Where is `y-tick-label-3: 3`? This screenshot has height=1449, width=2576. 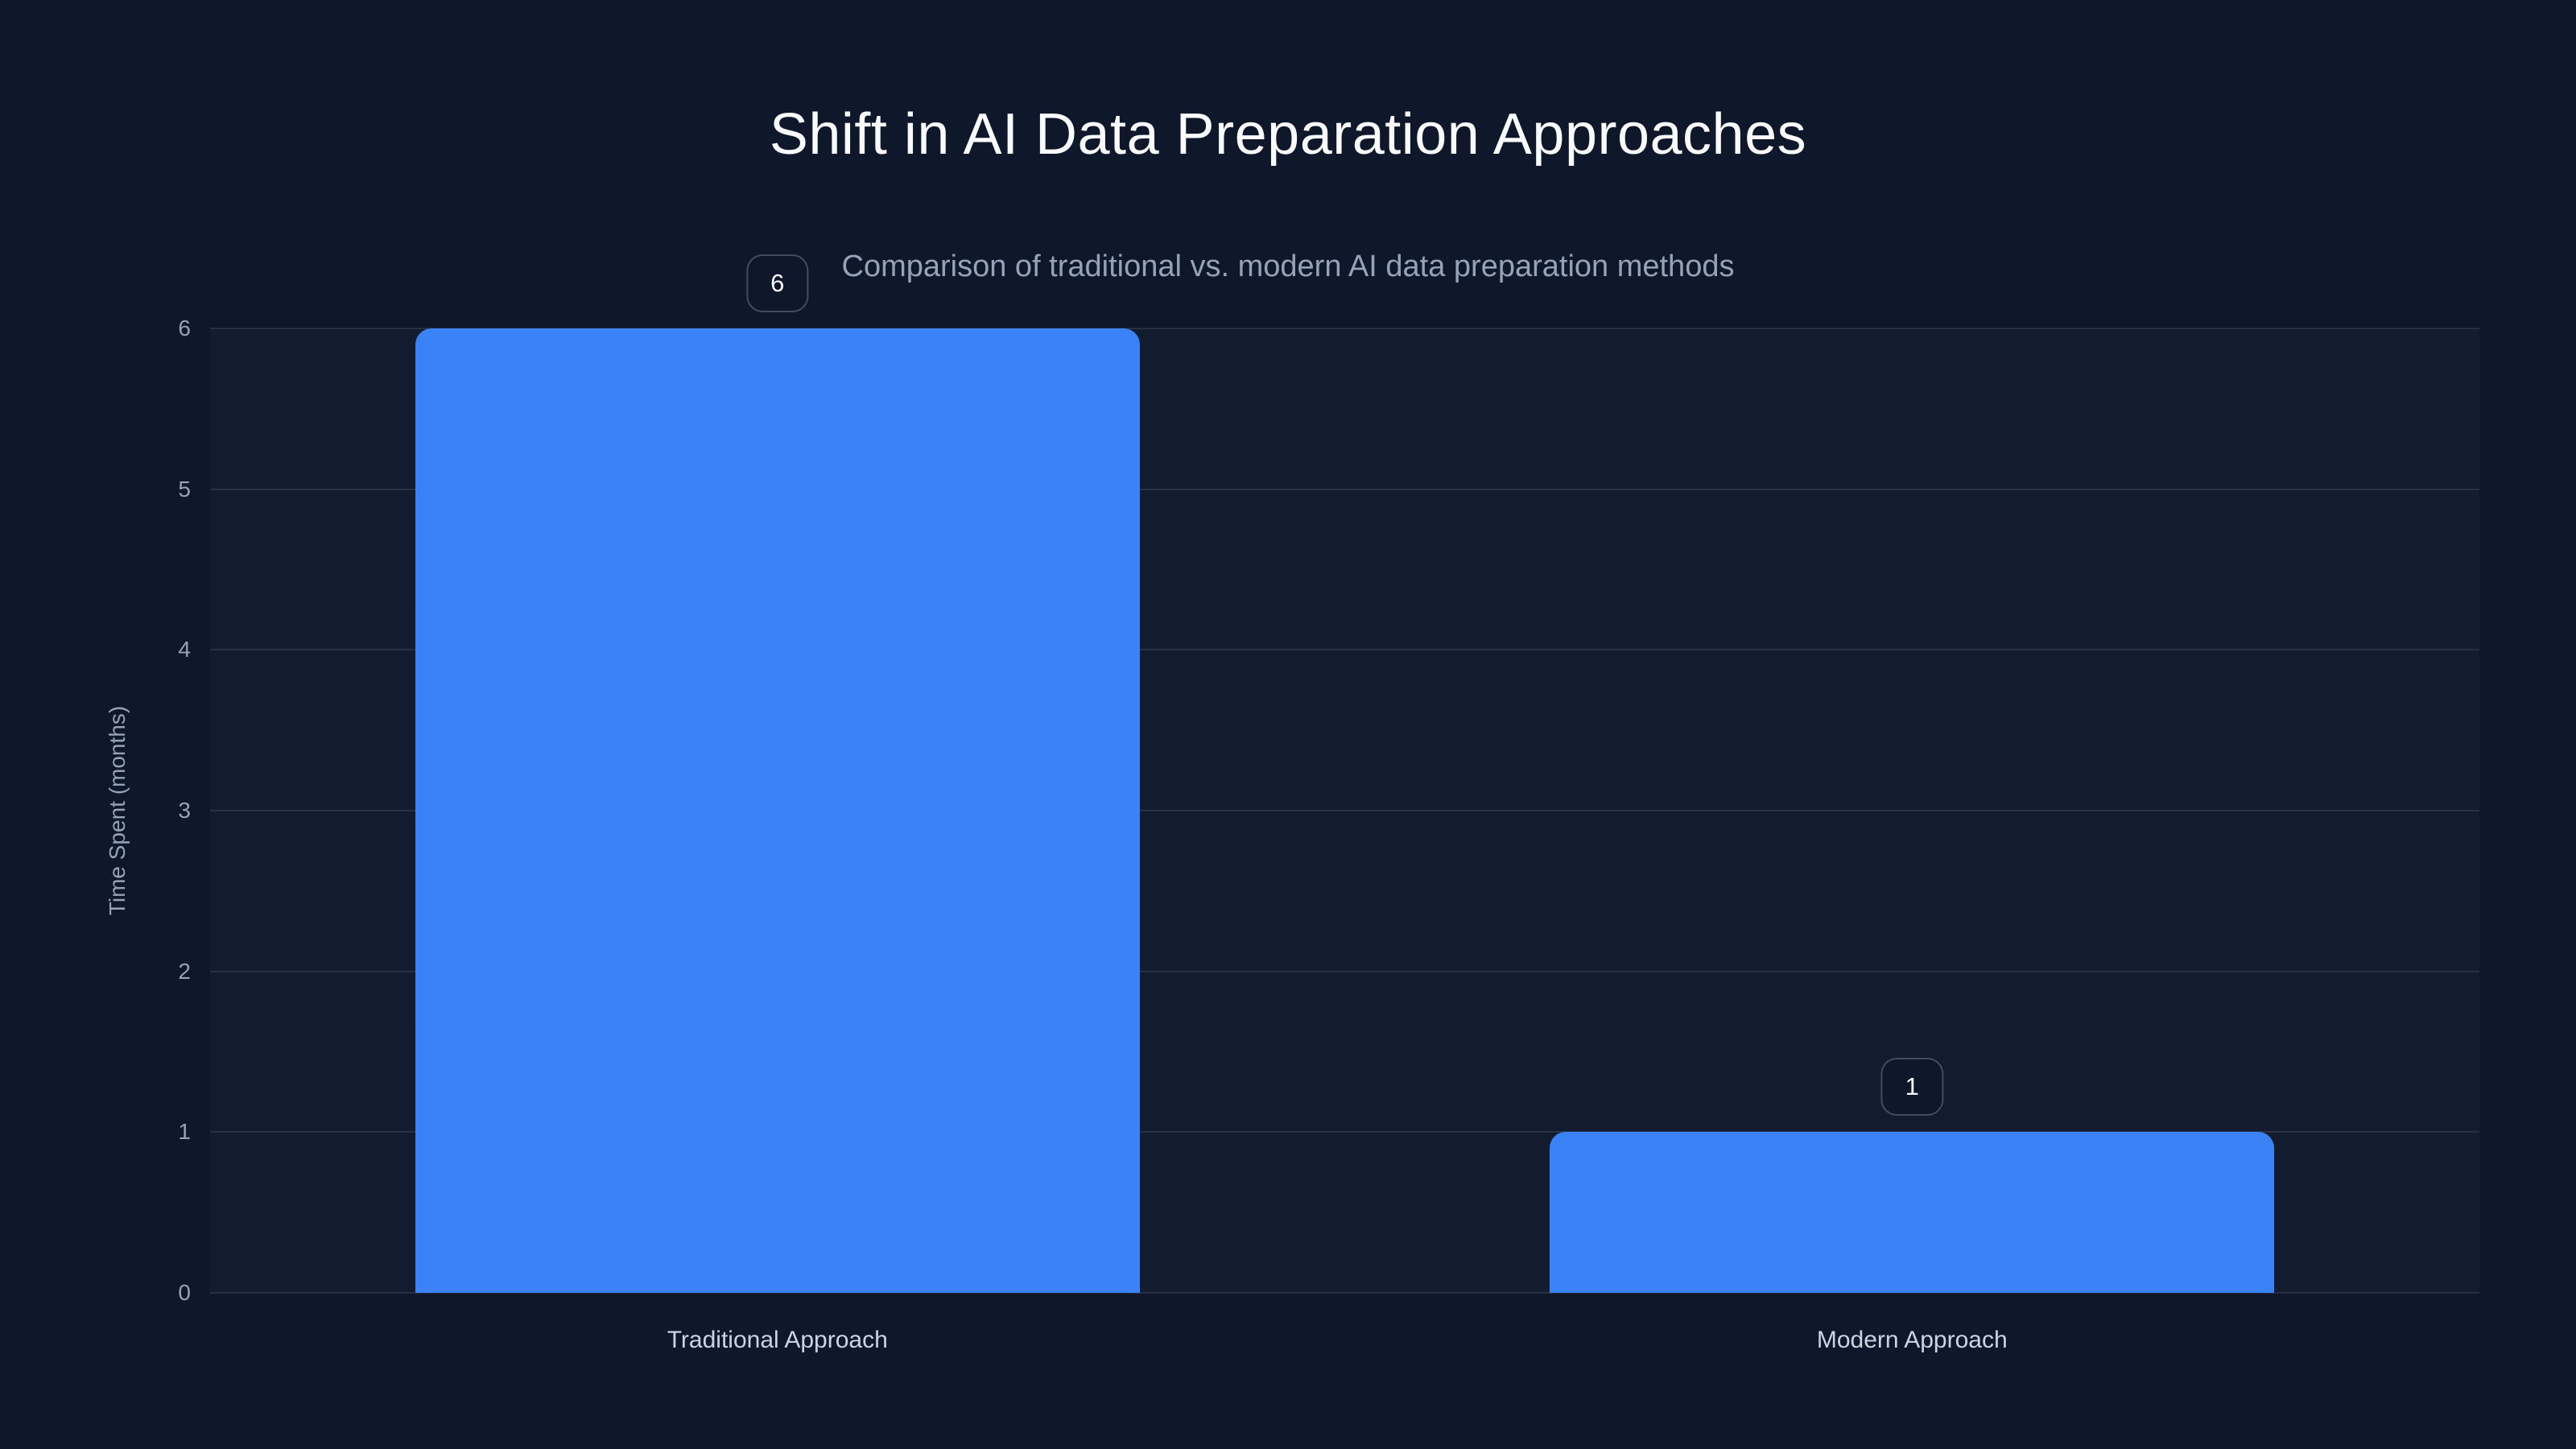 y-tick-label-3: 3 is located at coordinates (184, 810).